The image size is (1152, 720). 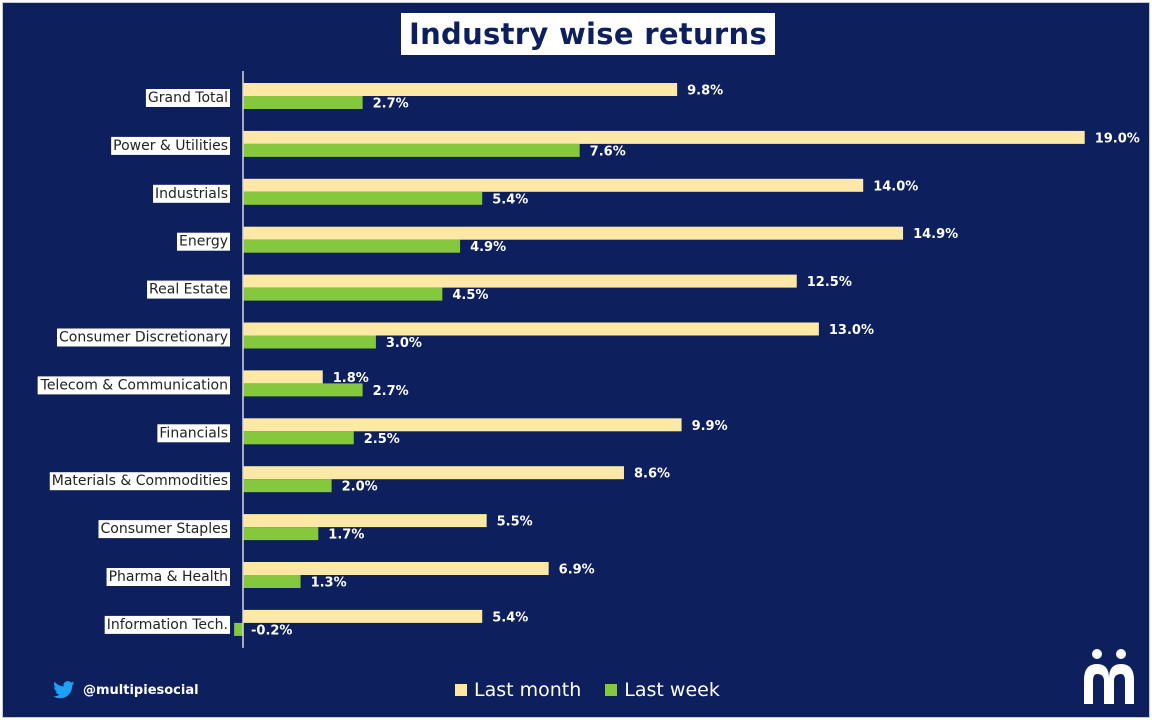 What do you see at coordinates (411, 150) in the screenshot?
I see `bar-last-week-power-and-utilities` at bounding box center [411, 150].